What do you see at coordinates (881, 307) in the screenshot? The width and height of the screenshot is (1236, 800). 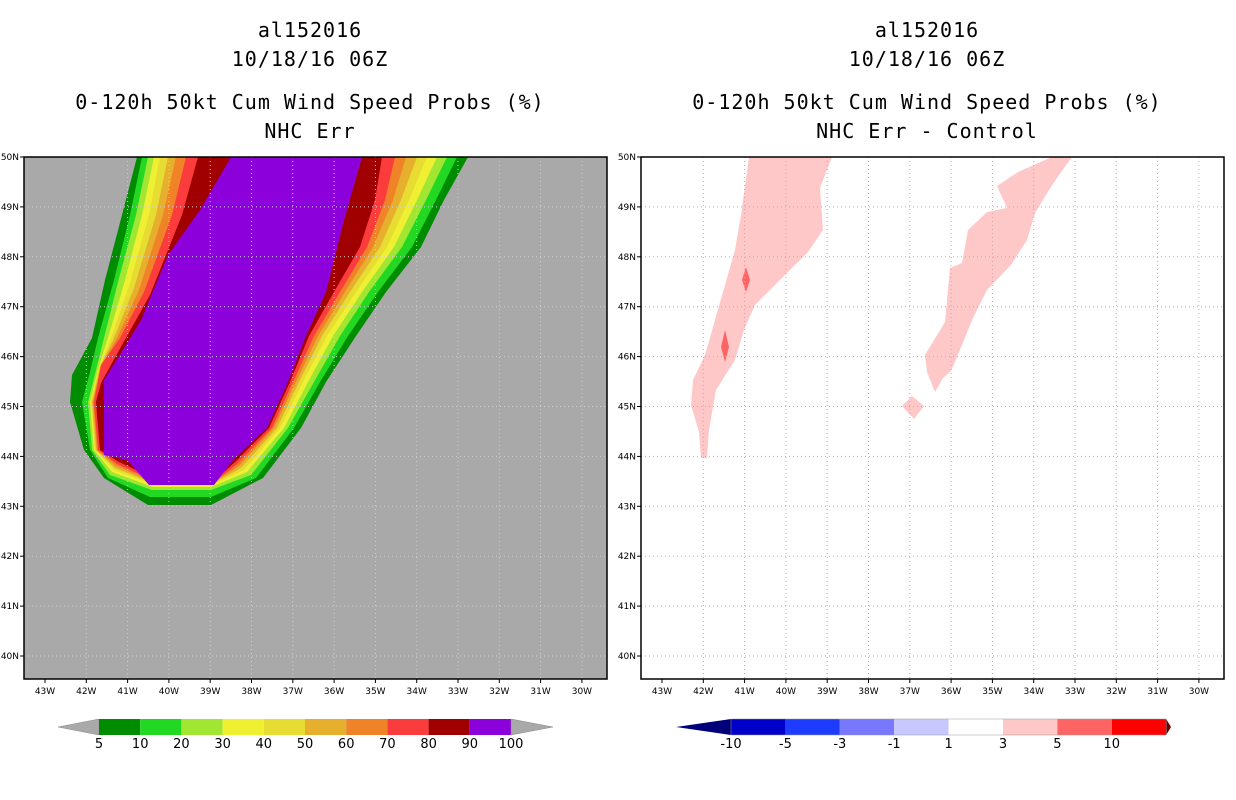 I see `right-difference-contours` at bounding box center [881, 307].